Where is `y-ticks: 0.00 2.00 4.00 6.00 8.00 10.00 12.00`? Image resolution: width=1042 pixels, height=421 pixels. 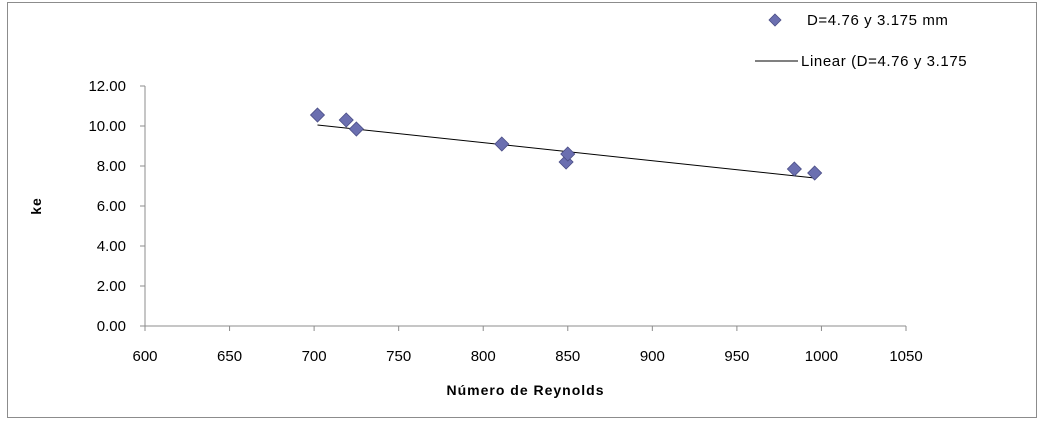 y-ticks: 0.00 2.00 4.00 6.00 8.00 10.00 12.00 is located at coordinates (116, 206).